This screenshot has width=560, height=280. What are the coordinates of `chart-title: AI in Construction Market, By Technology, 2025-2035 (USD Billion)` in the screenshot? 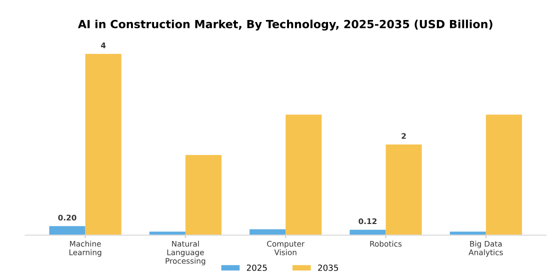 It's located at (285, 25).